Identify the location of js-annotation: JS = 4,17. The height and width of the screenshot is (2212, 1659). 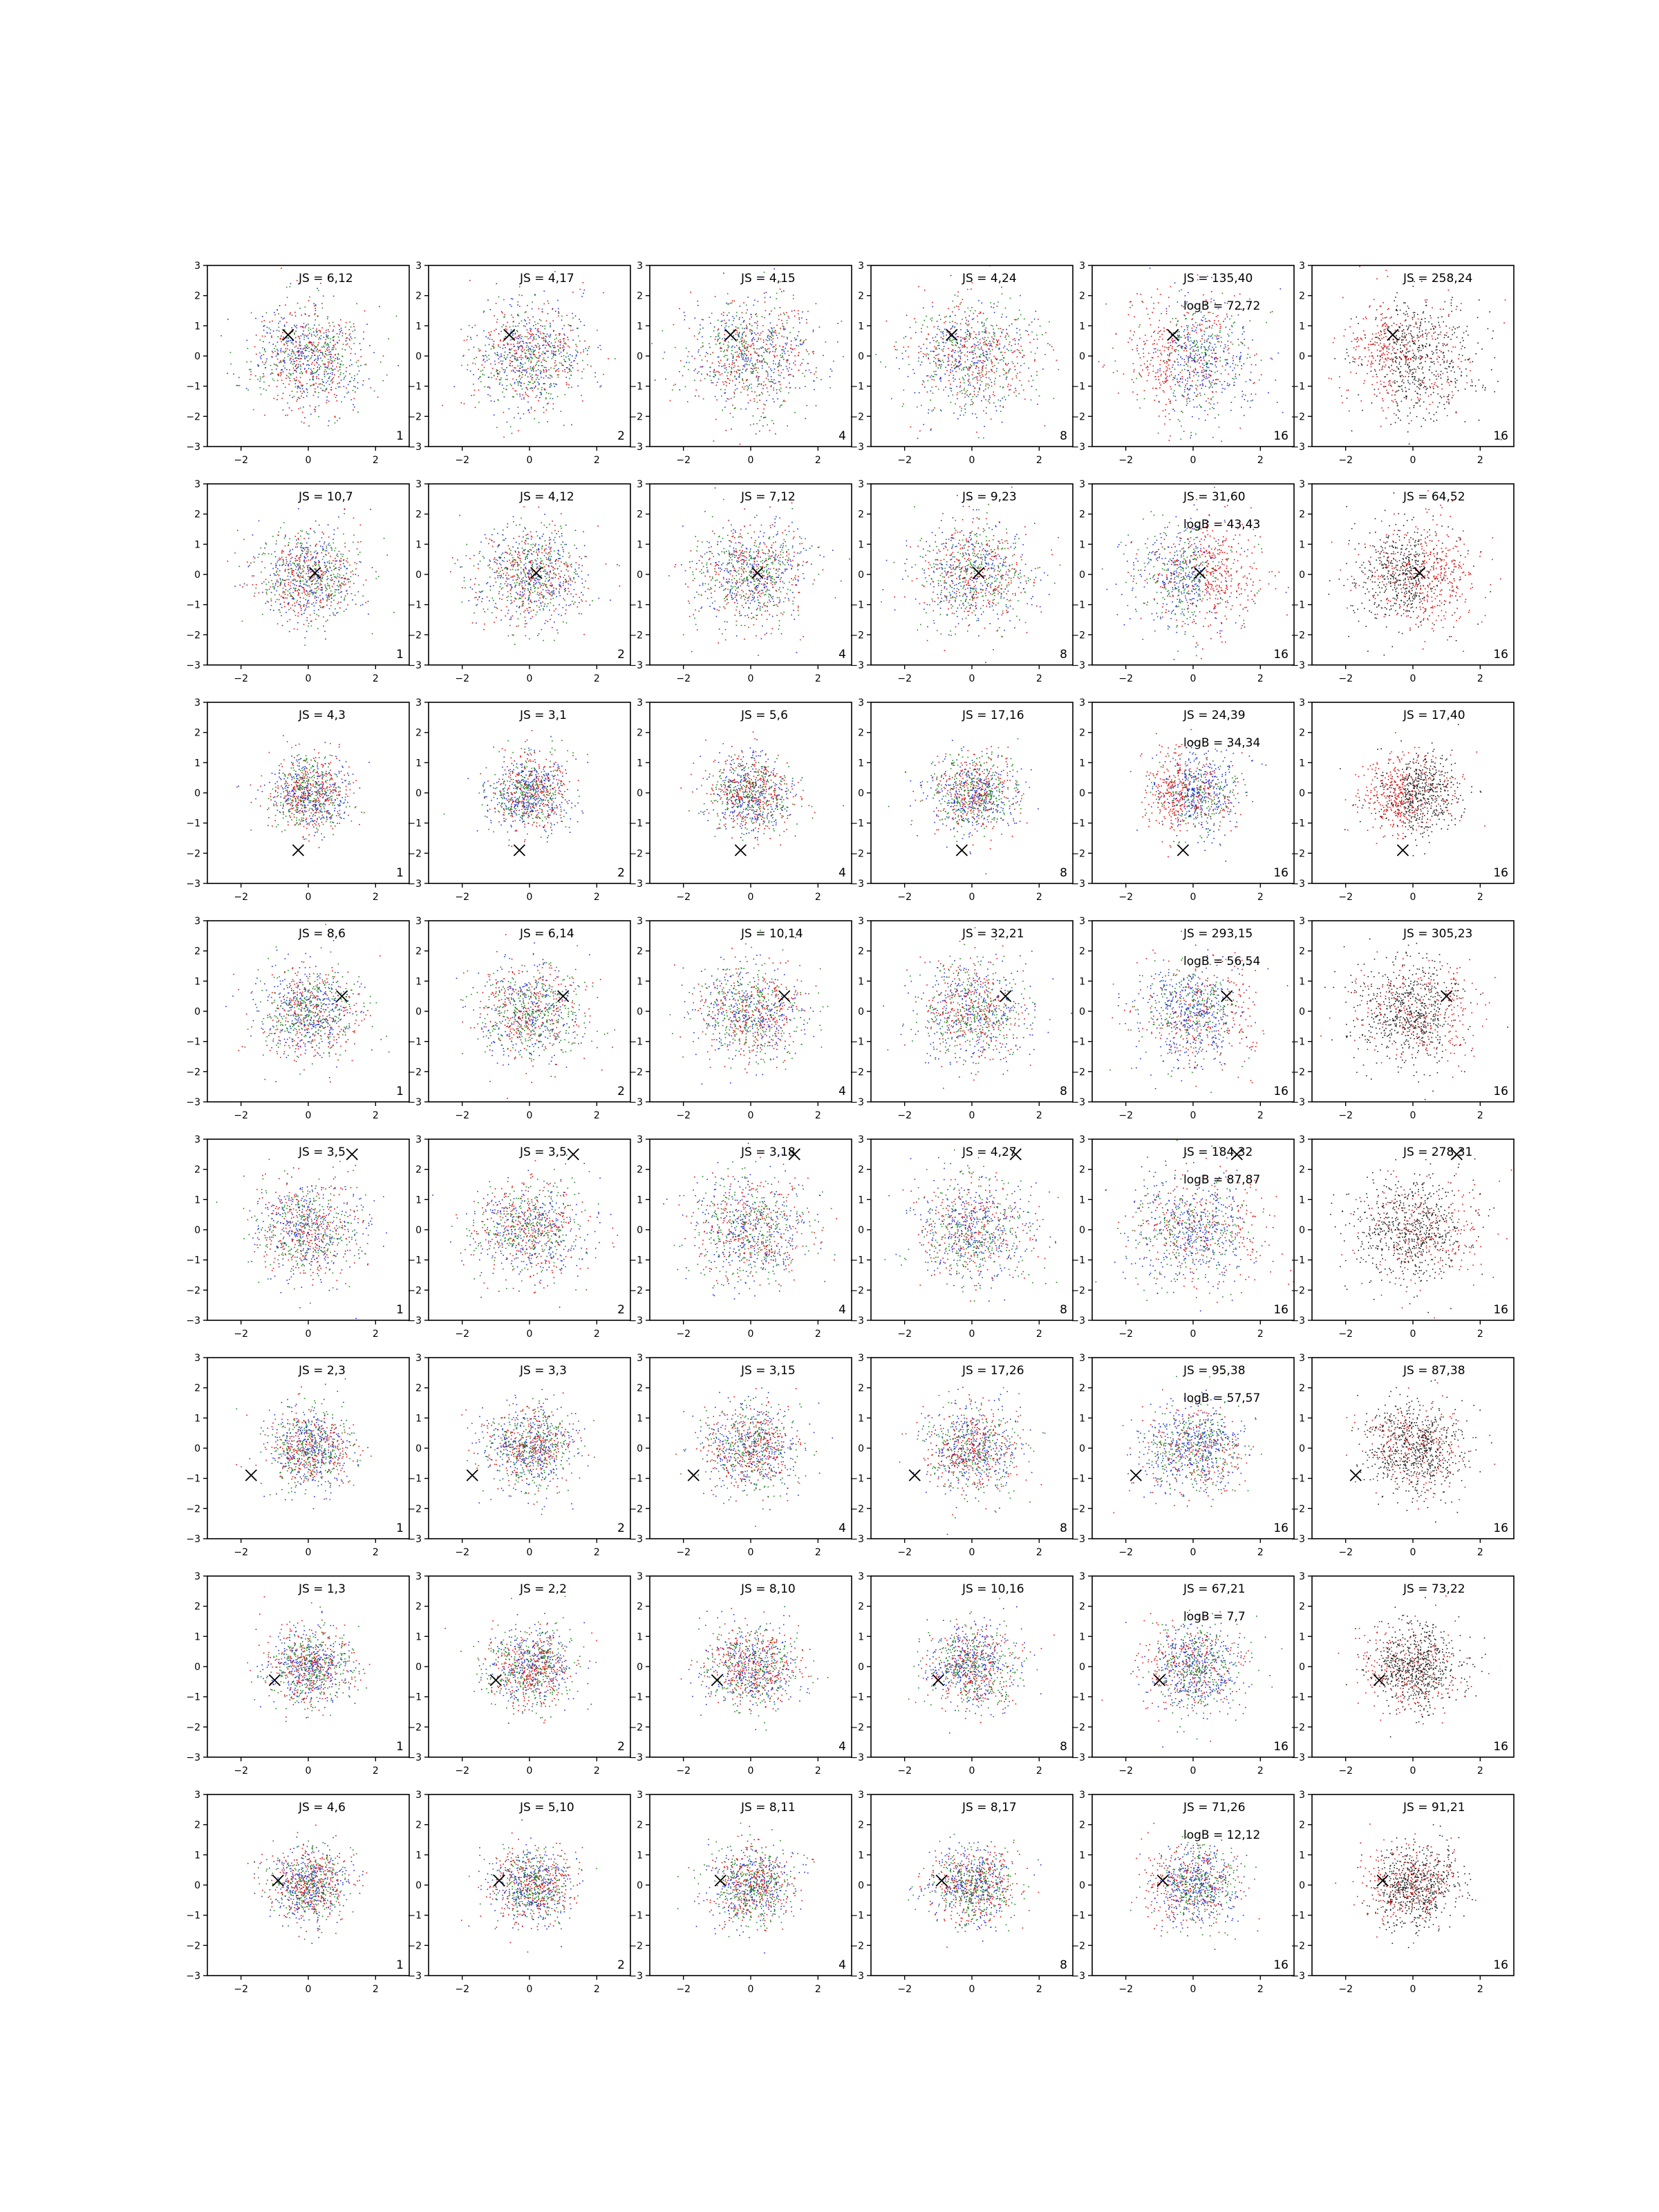
(547, 279).